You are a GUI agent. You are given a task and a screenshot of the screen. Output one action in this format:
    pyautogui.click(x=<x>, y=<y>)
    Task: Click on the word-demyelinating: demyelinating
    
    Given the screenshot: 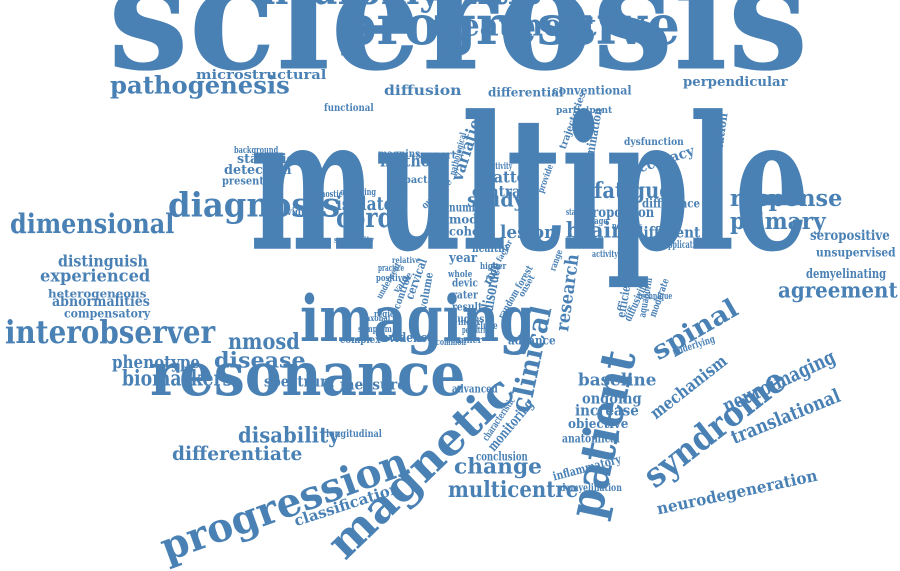 What is the action you would take?
    pyautogui.click(x=846, y=274)
    